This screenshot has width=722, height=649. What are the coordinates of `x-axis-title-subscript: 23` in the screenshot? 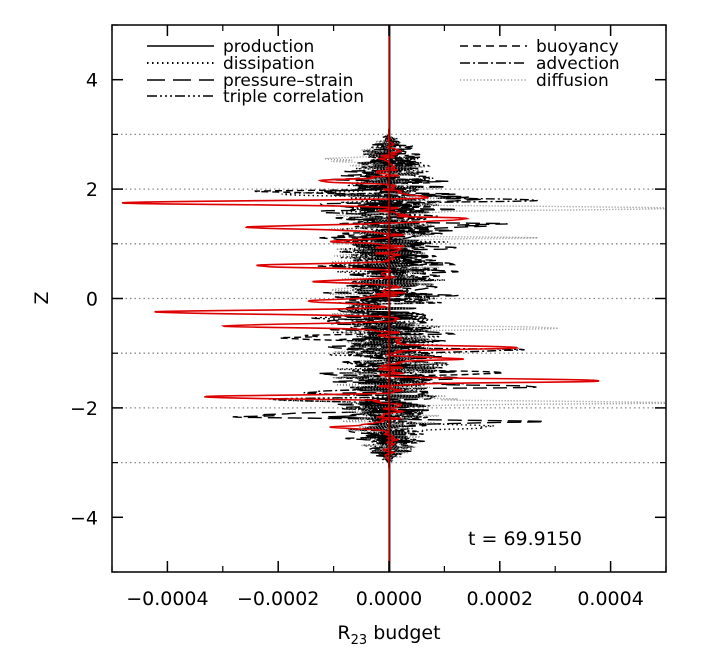 It's located at (359, 640).